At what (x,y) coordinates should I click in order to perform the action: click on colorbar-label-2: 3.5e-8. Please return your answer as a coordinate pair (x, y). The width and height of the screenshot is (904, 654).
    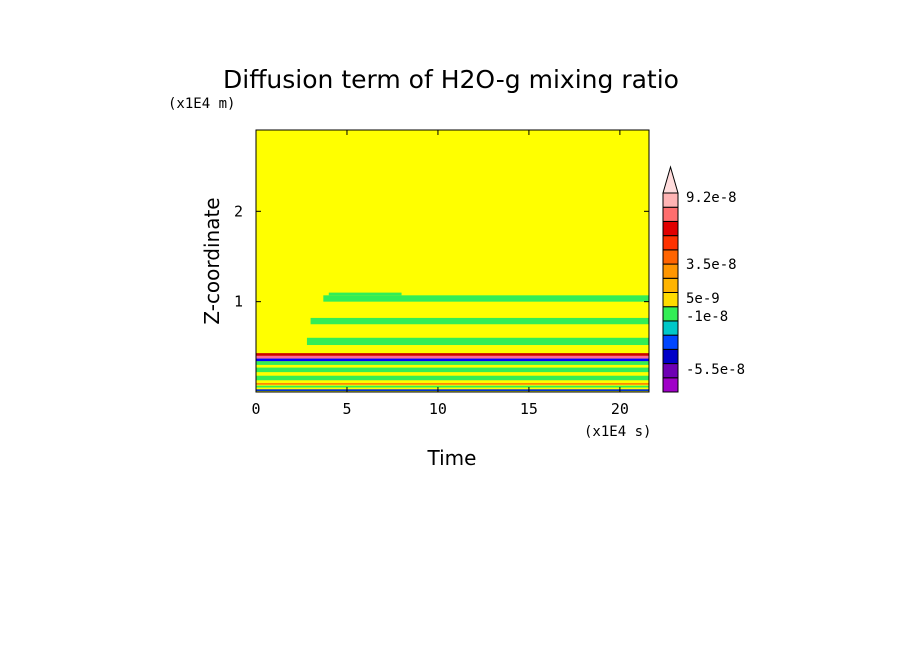
    Looking at the image, I should click on (711, 265).